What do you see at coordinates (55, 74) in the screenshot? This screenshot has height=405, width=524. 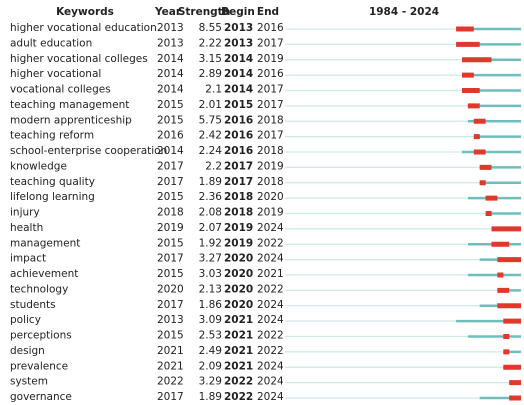 I see `keyword: higher vocational` at bounding box center [55, 74].